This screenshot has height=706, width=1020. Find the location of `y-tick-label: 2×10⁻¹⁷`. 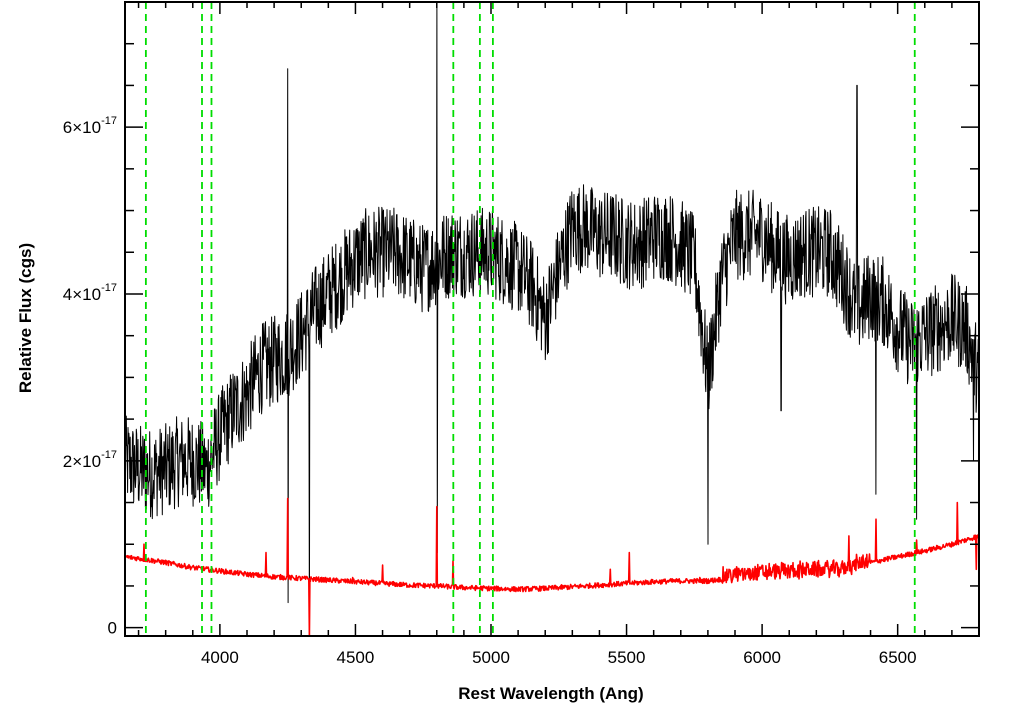

y-tick-label: 2×10⁻¹⁷ is located at coordinates (90, 460).